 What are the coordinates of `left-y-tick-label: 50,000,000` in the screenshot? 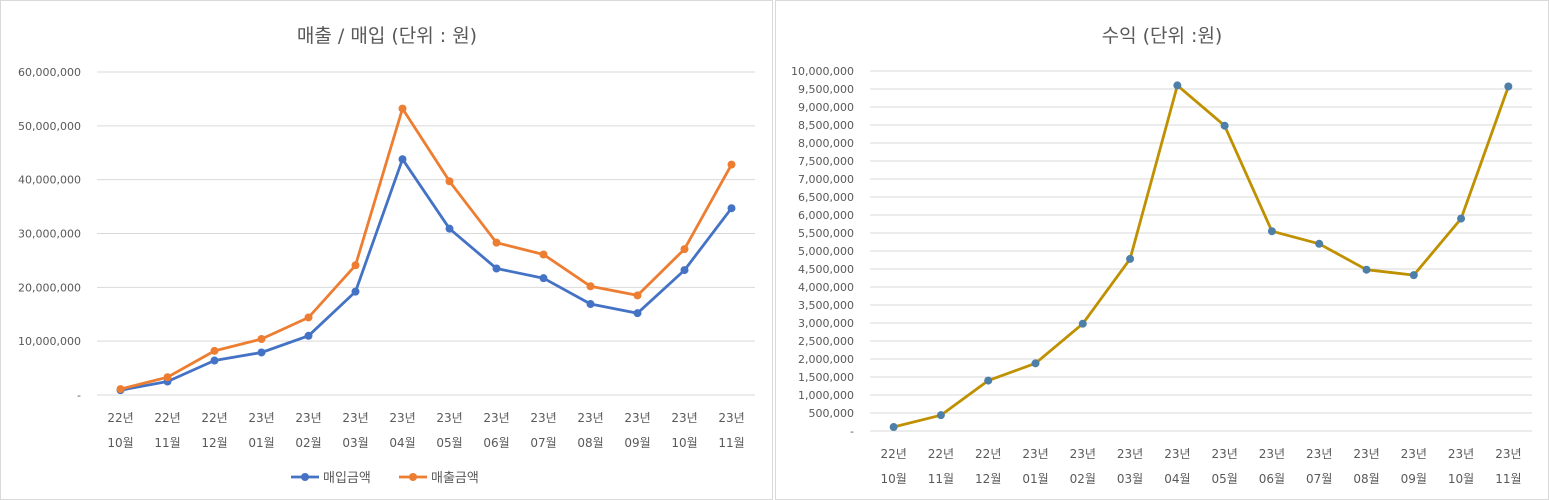 It's located at (49, 126).